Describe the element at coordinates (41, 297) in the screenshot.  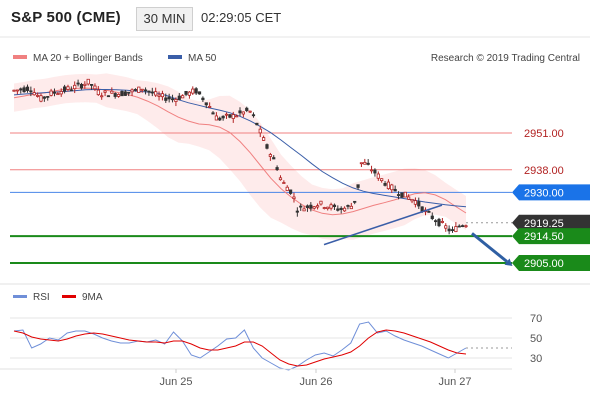
I see `rsi-legend-label: RSI` at that location.